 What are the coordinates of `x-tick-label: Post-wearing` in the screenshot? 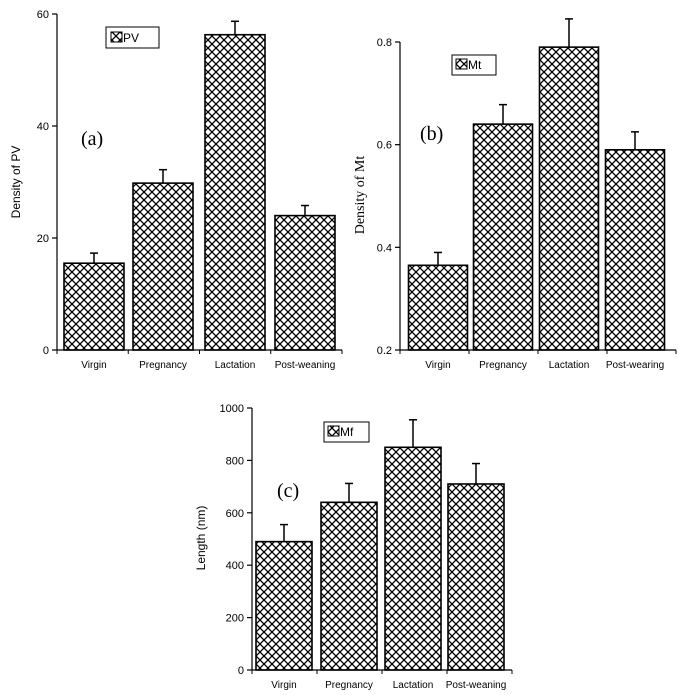 It's located at (635, 365).